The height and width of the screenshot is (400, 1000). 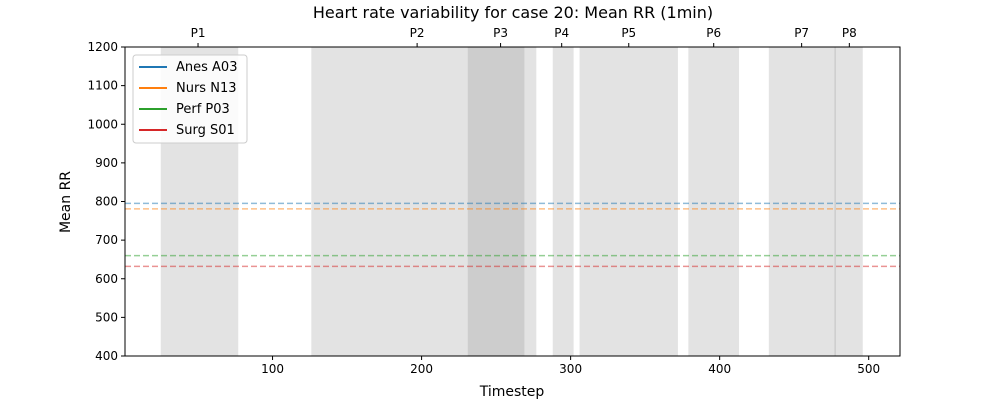 I want to click on phase-label-p5: P5, so click(x=628, y=33).